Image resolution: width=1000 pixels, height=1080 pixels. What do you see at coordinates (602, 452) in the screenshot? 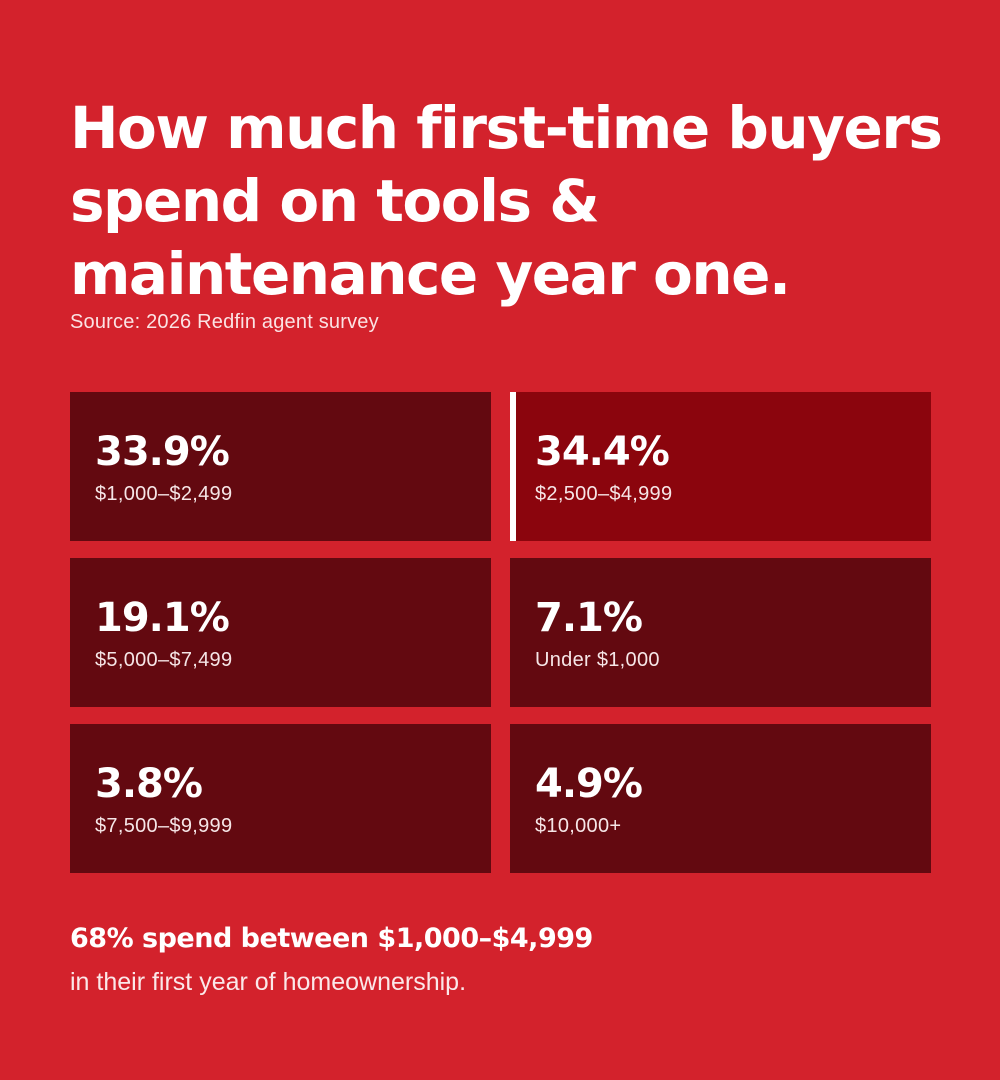
I see `stat-value: 34.4%` at bounding box center [602, 452].